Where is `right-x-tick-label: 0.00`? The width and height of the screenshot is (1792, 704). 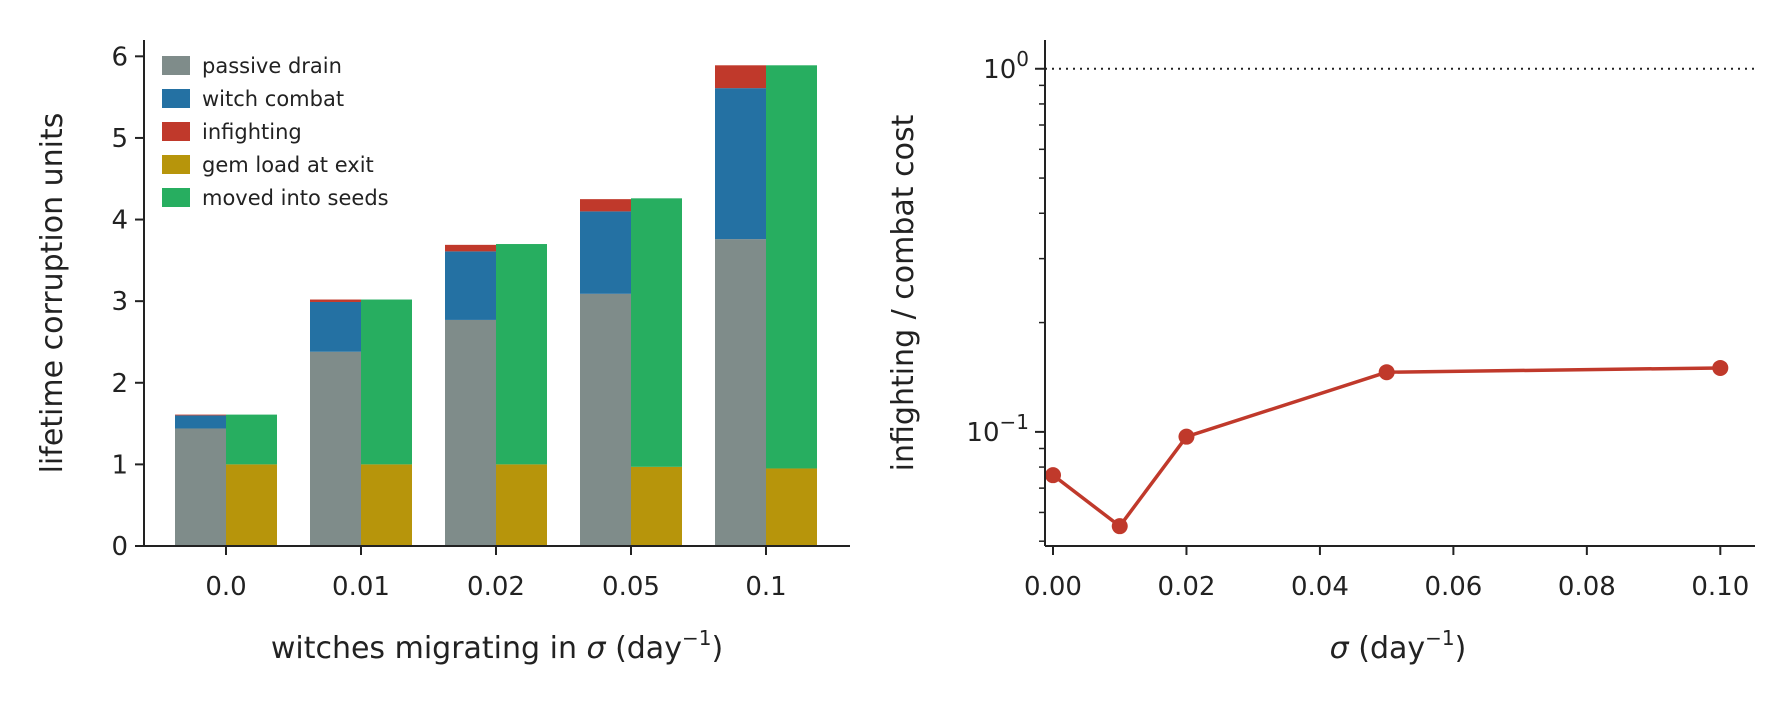 right-x-tick-label: 0.00 is located at coordinates (1053, 587).